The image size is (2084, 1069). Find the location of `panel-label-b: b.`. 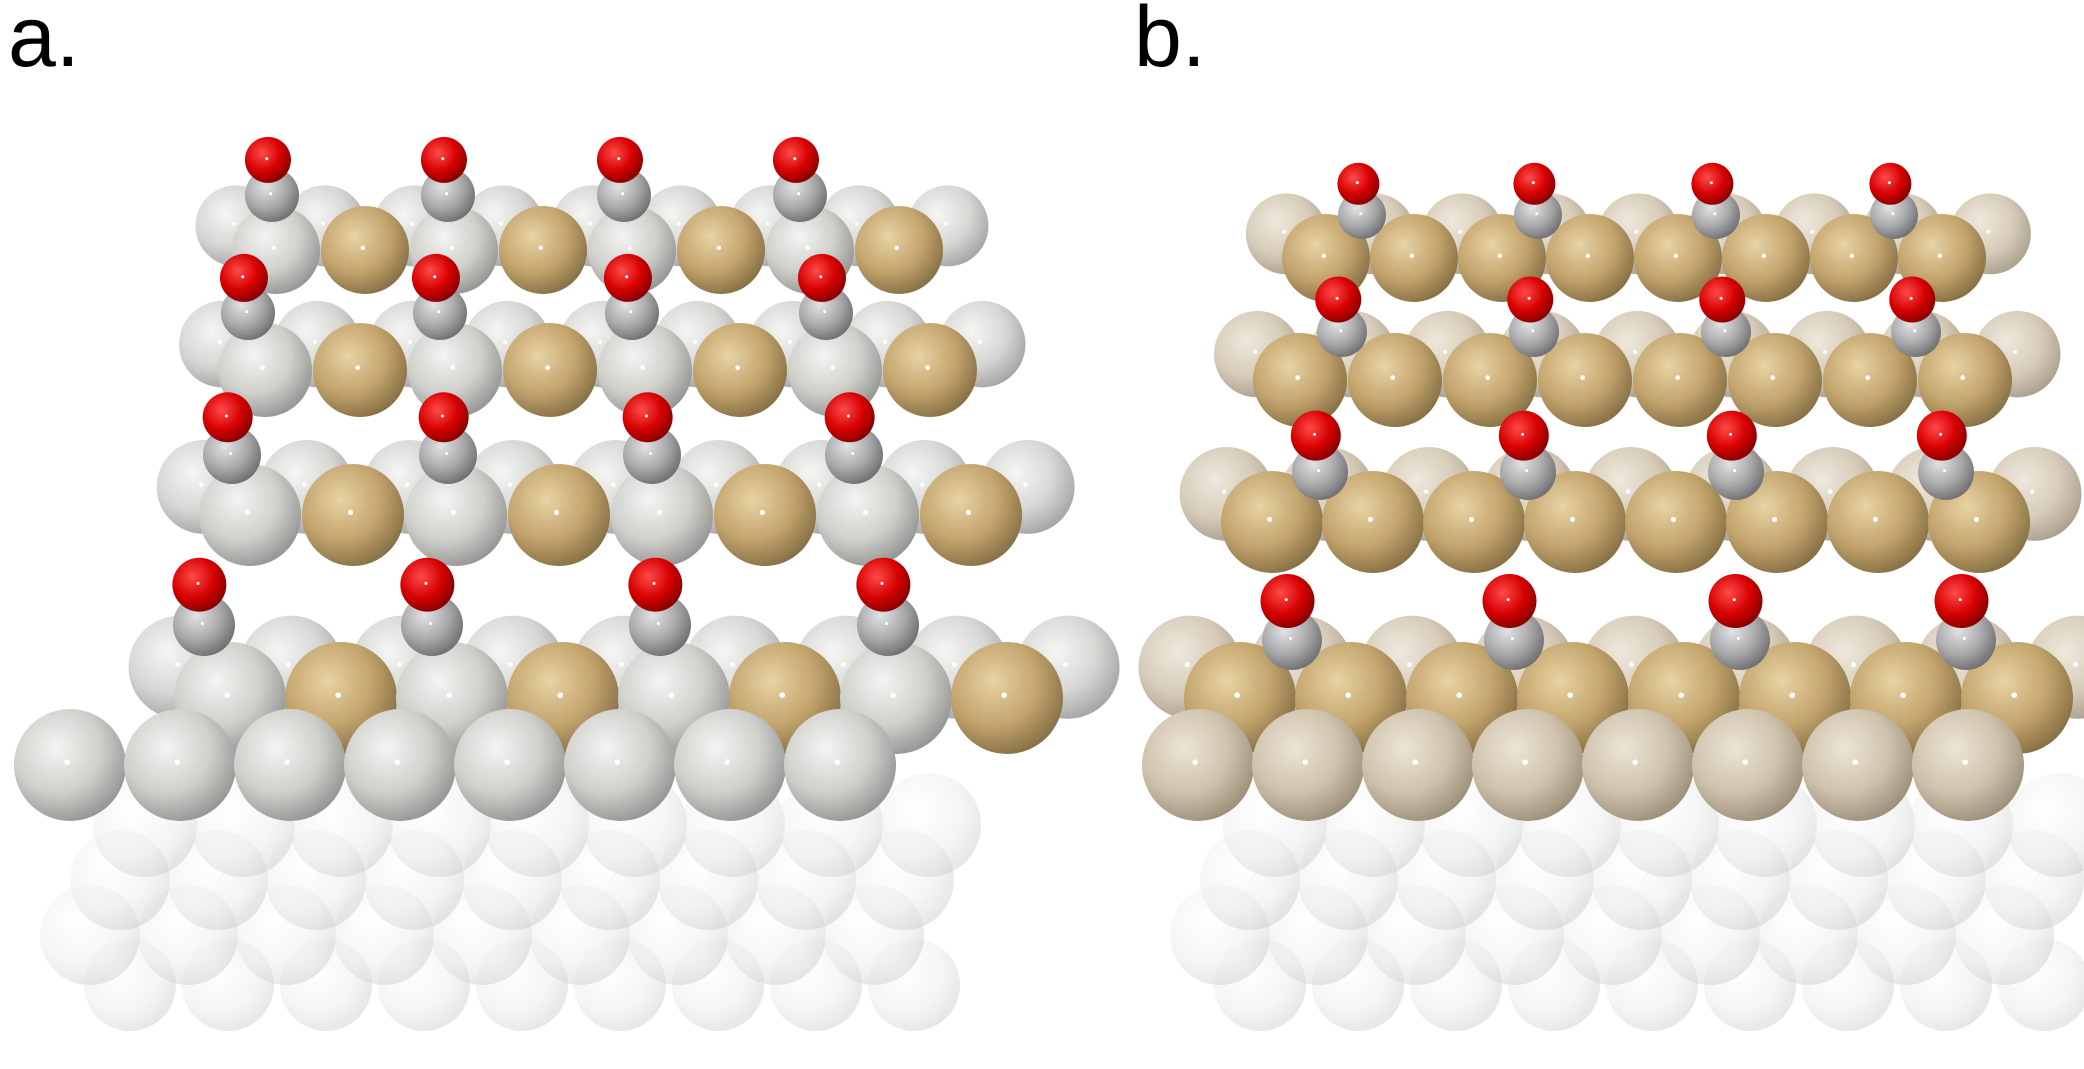

panel-label-b: b. is located at coordinates (1170, 42).